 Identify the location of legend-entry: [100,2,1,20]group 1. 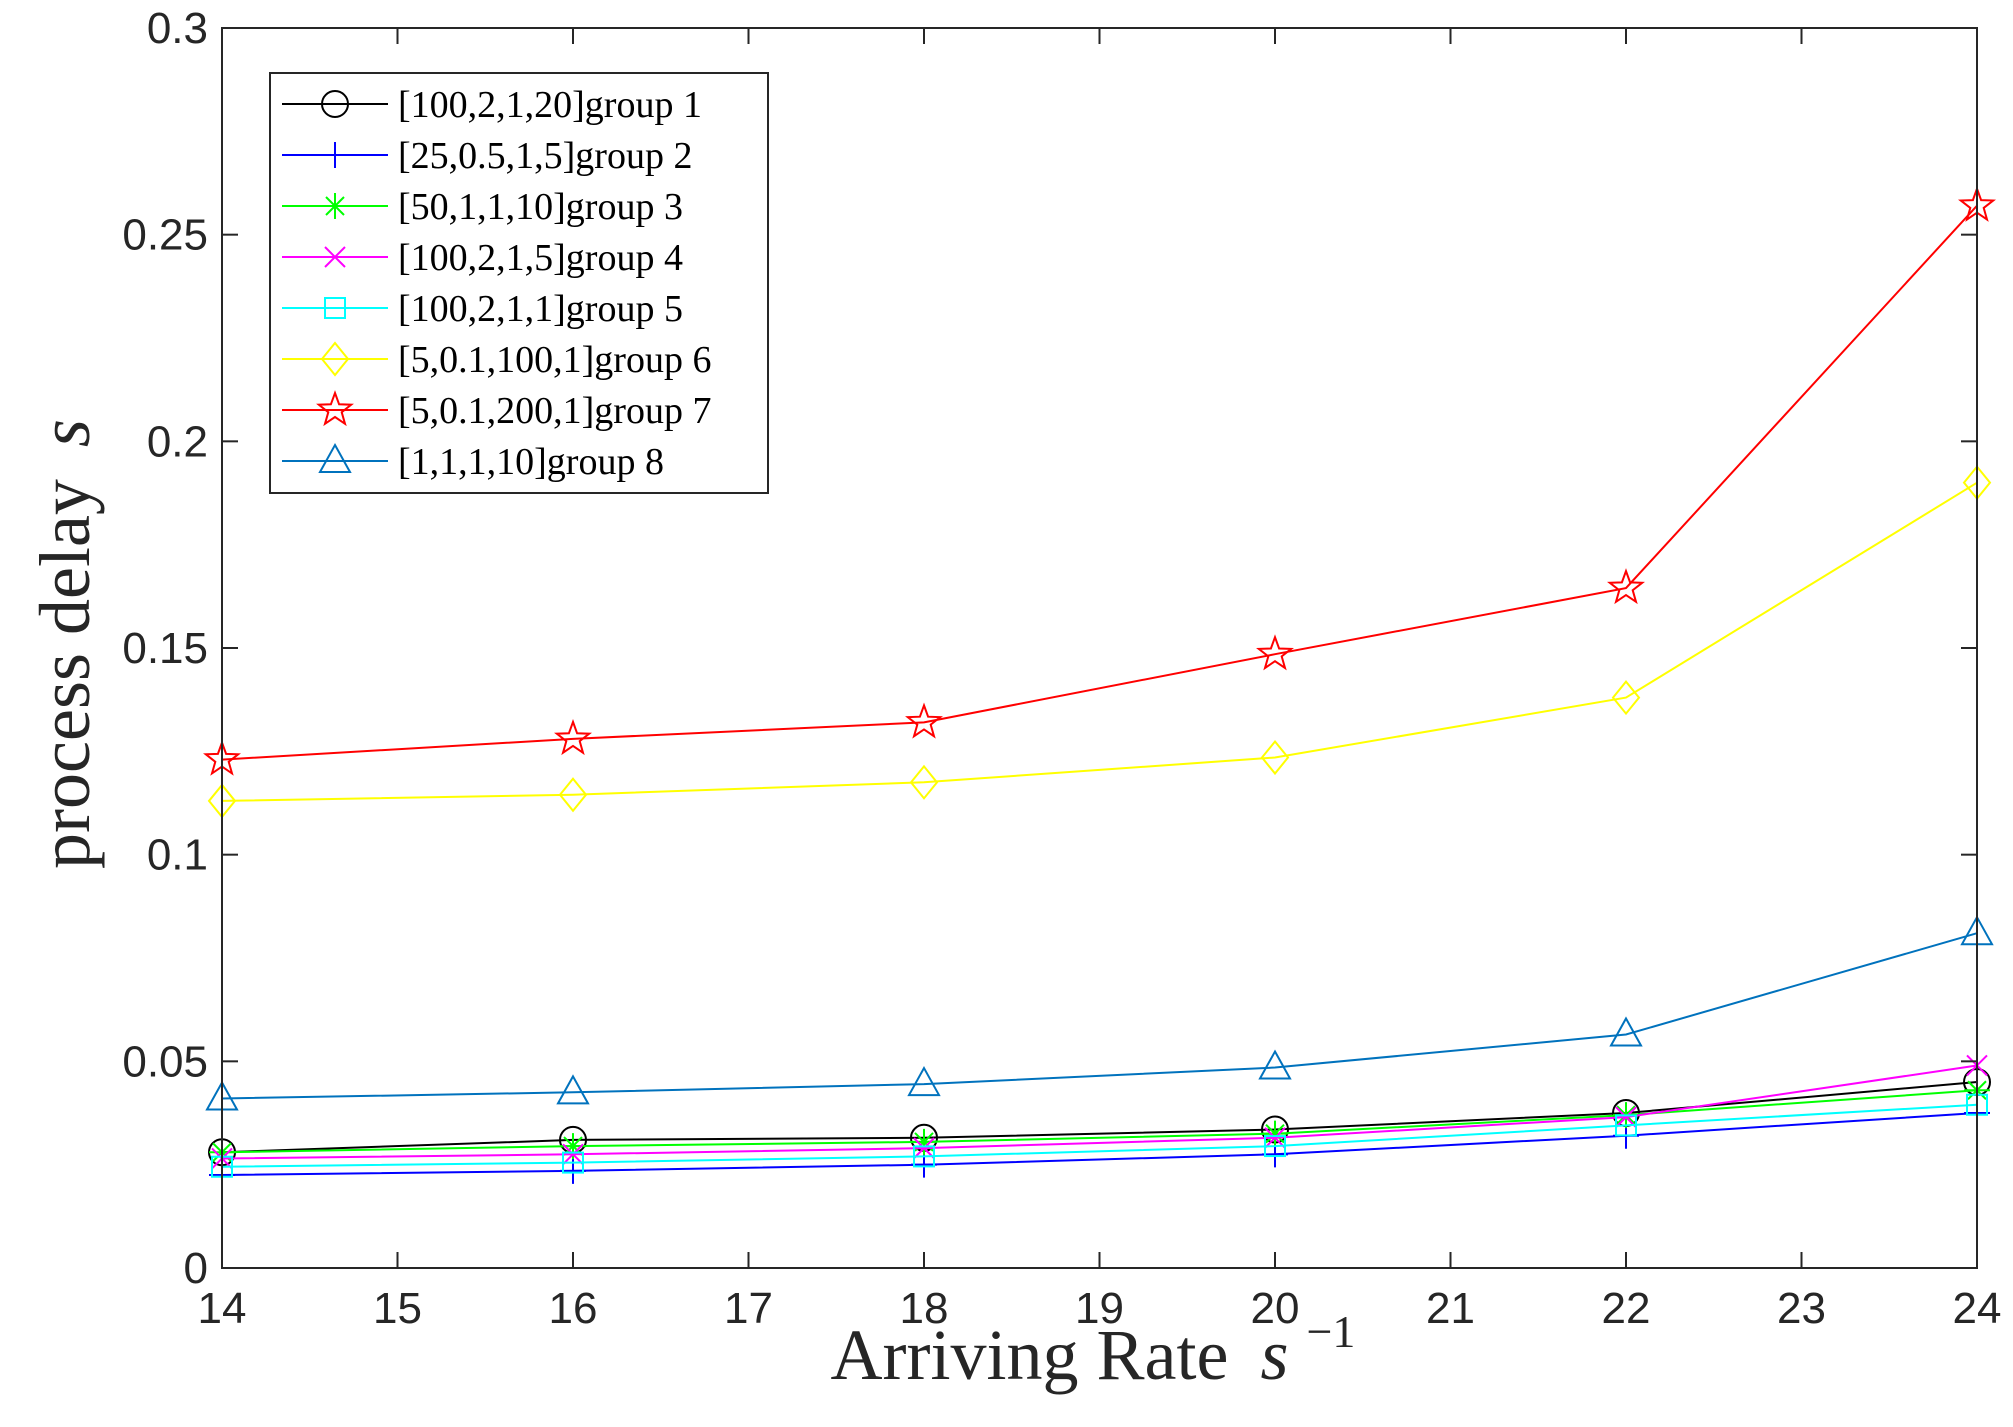
(492, 105).